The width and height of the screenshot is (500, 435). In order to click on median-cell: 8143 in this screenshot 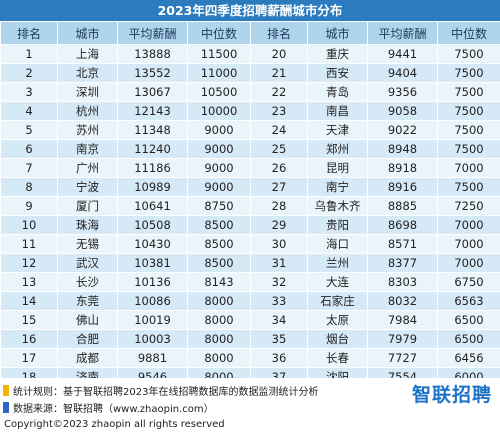, I will do `click(219, 282)`.